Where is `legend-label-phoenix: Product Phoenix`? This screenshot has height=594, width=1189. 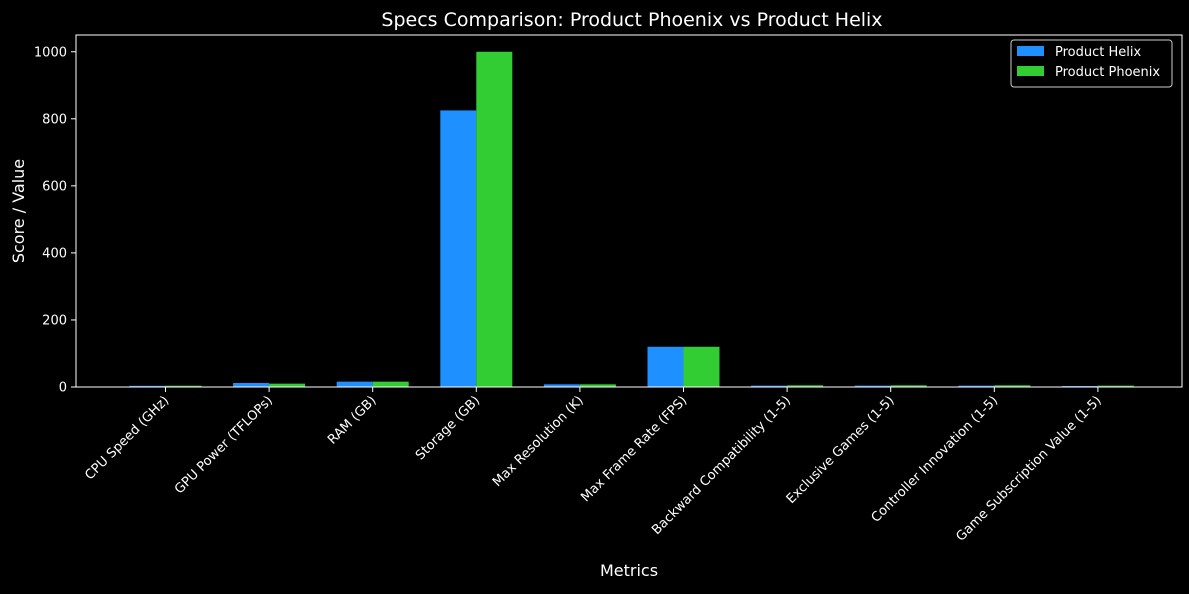
legend-label-phoenix: Product Phoenix is located at coordinates (1107, 72).